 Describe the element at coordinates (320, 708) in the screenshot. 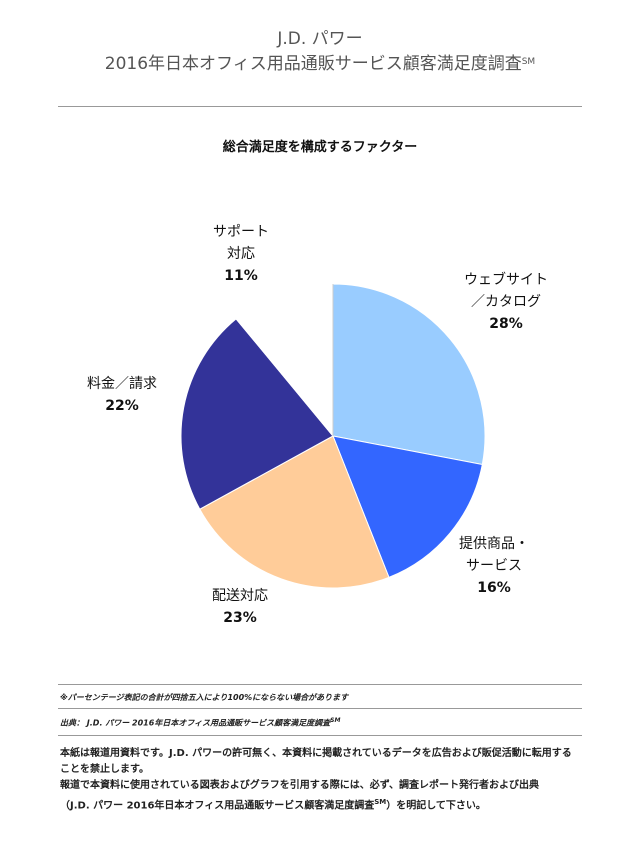

I see `notes-divider-mid` at that location.